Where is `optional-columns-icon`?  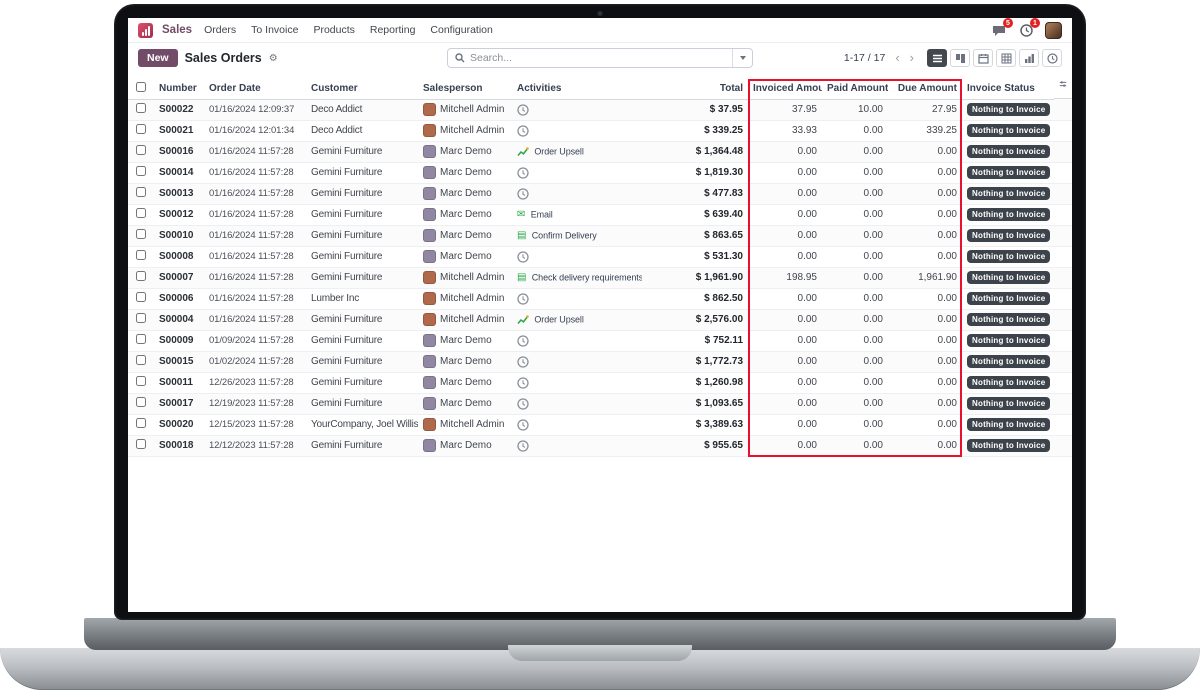
optional-columns-icon is located at coordinates (1063, 89).